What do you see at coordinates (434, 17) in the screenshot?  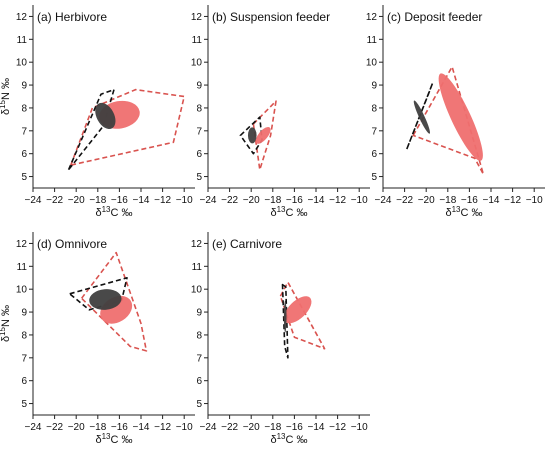 I see `panel-title: (c) Deposit feeder` at bounding box center [434, 17].